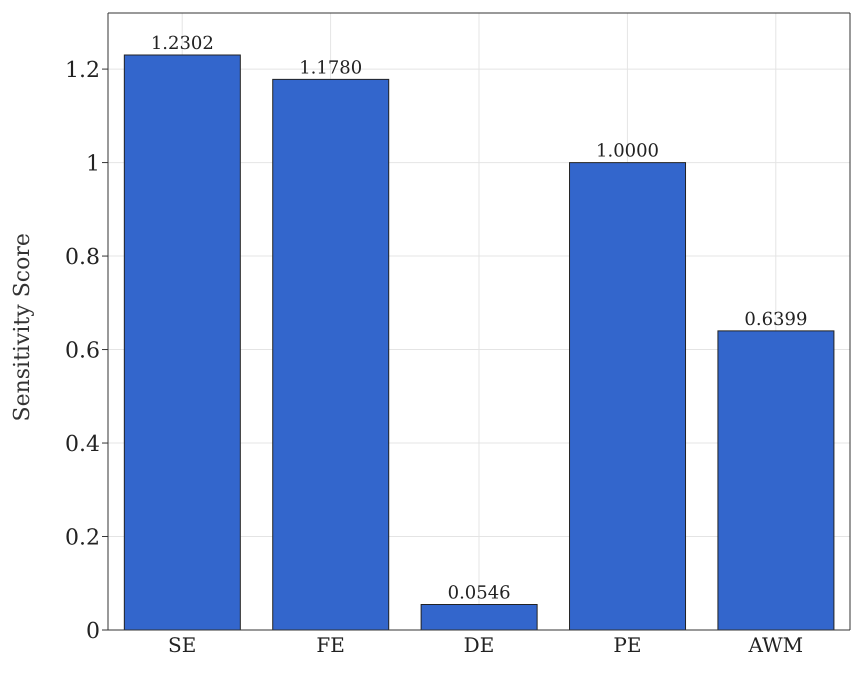 Image resolution: width=865 pixels, height=677 pixels. What do you see at coordinates (775, 645) in the screenshot?
I see `x-tick-label: AWM` at bounding box center [775, 645].